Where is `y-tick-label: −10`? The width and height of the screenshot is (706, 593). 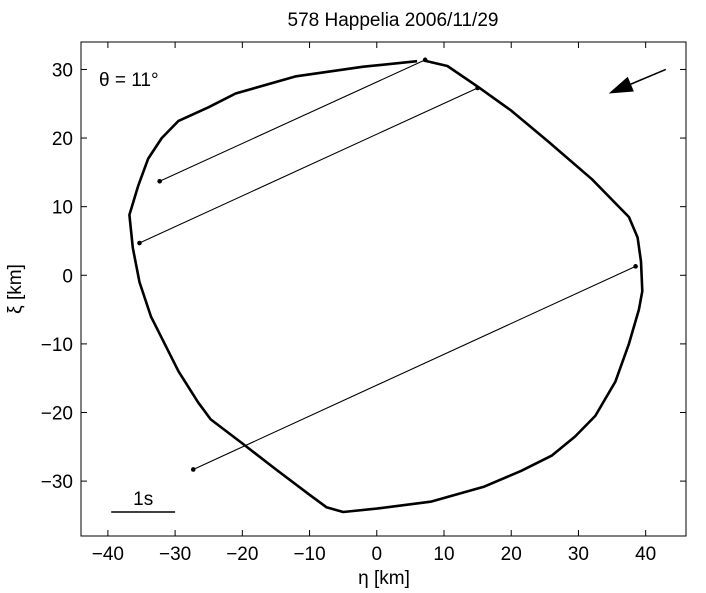
y-tick-label: −10 is located at coordinates (57, 345).